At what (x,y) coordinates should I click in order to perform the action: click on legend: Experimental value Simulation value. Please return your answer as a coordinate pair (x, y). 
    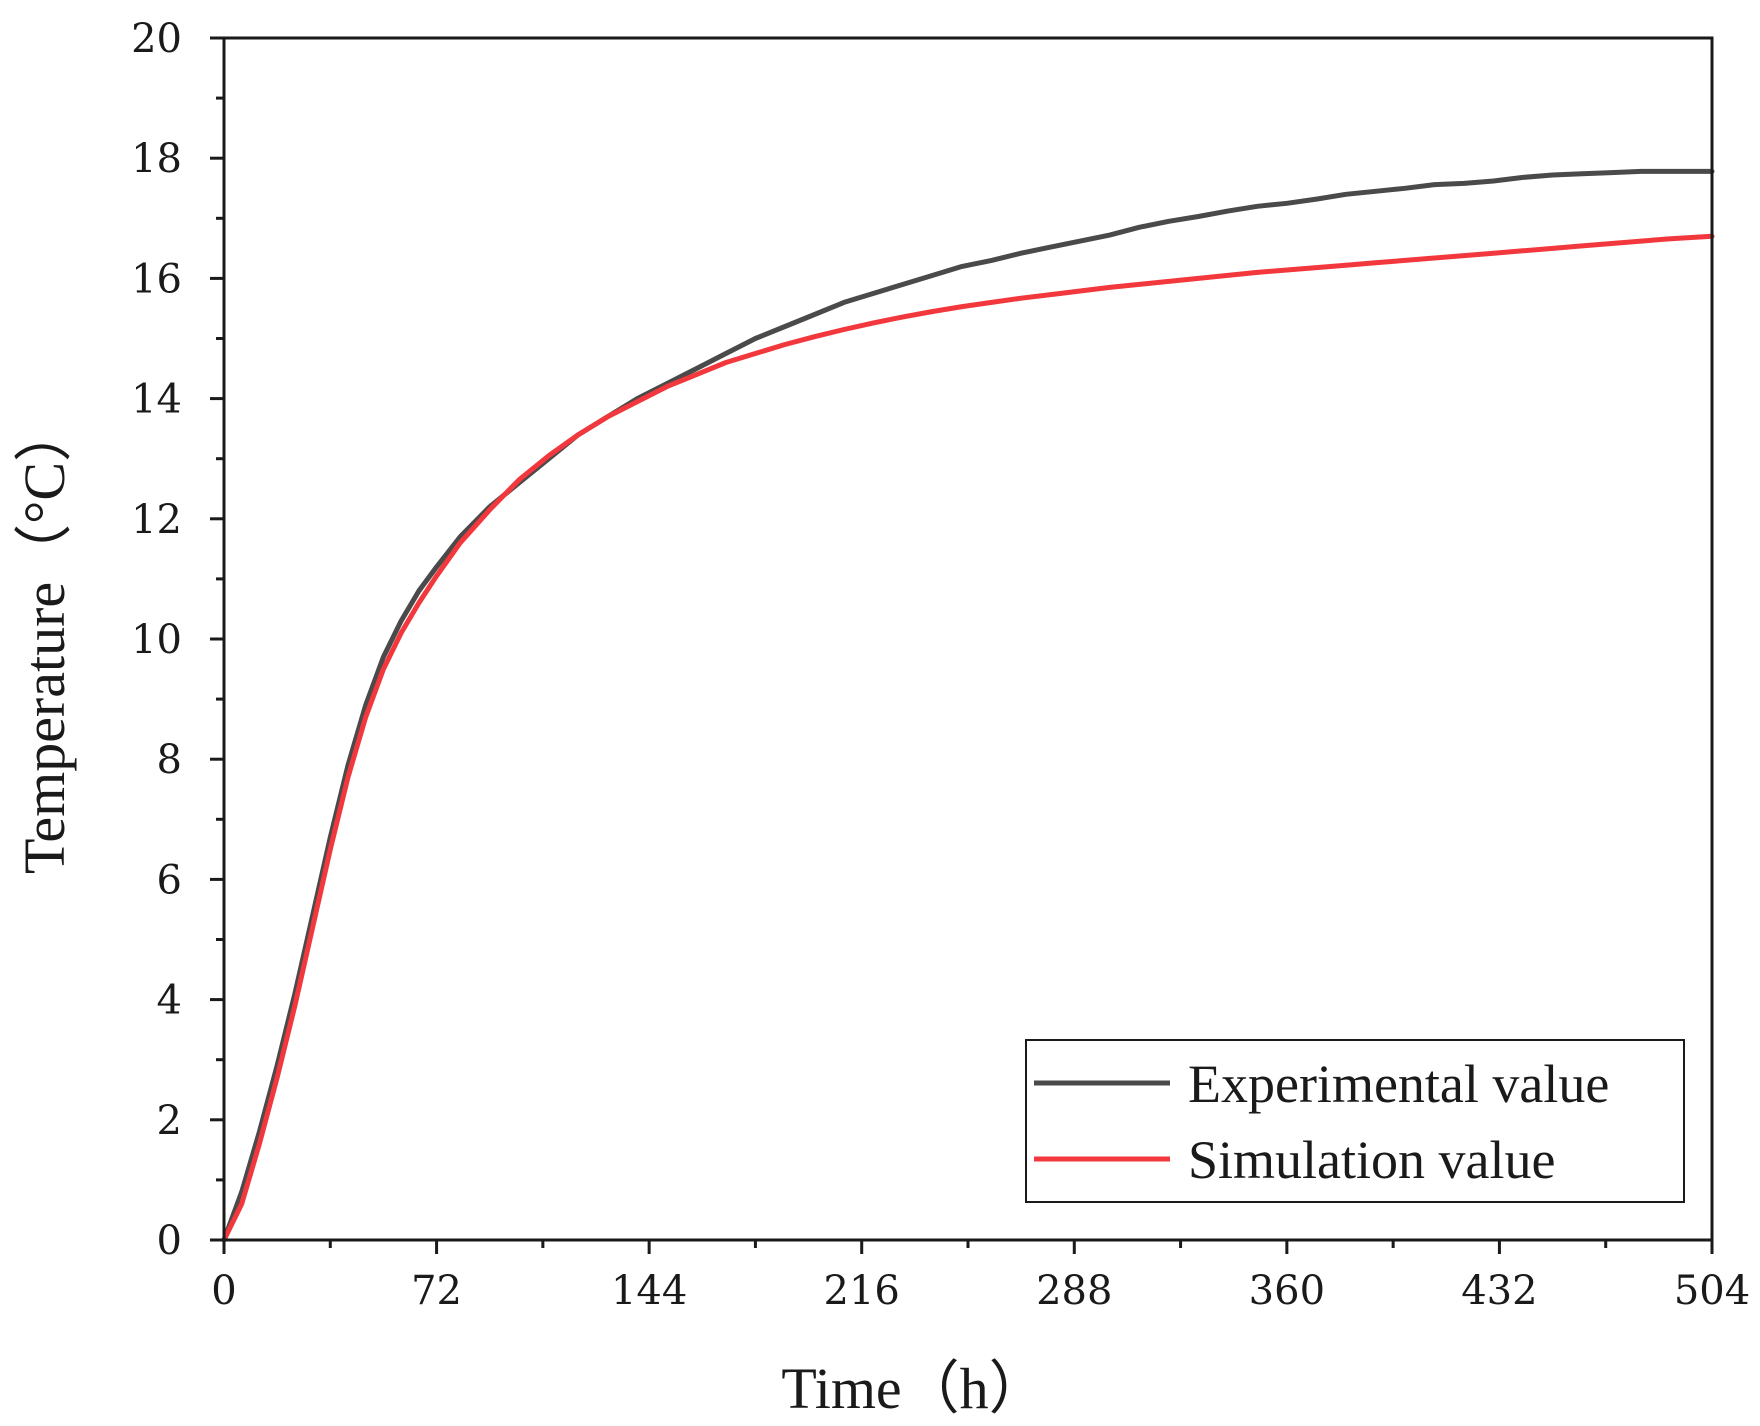
    Looking at the image, I should click on (1355, 1121).